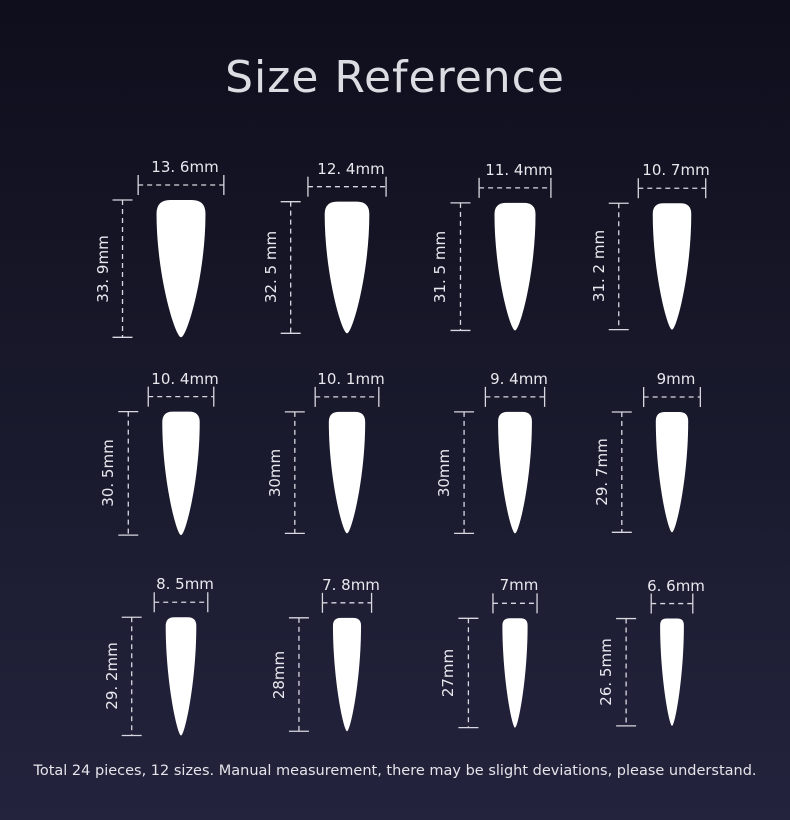 This screenshot has height=820, width=790. Describe the element at coordinates (351, 168) in the screenshot. I see `width-label: 12. 4mm` at that location.